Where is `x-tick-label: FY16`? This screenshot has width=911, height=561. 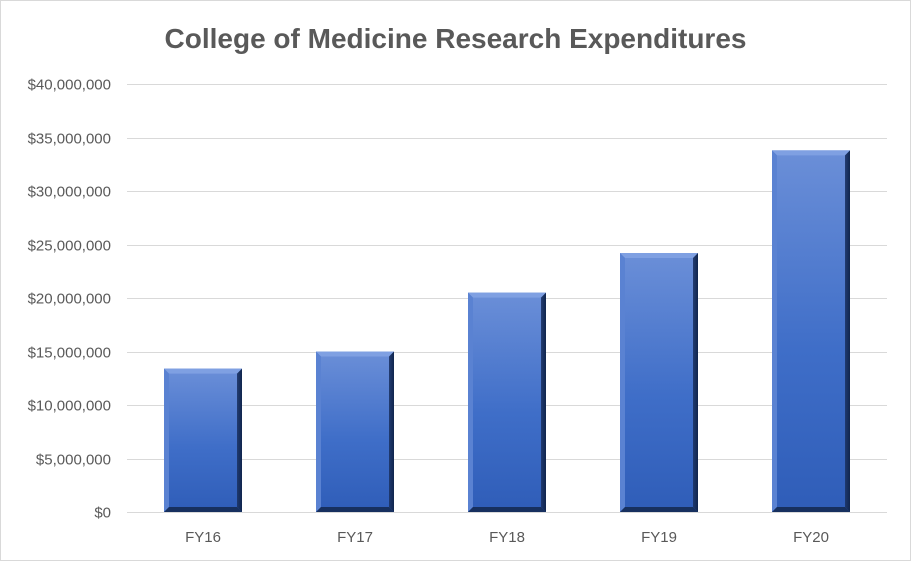 x-tick-label: FY16 is located at coordinates (203, 537).